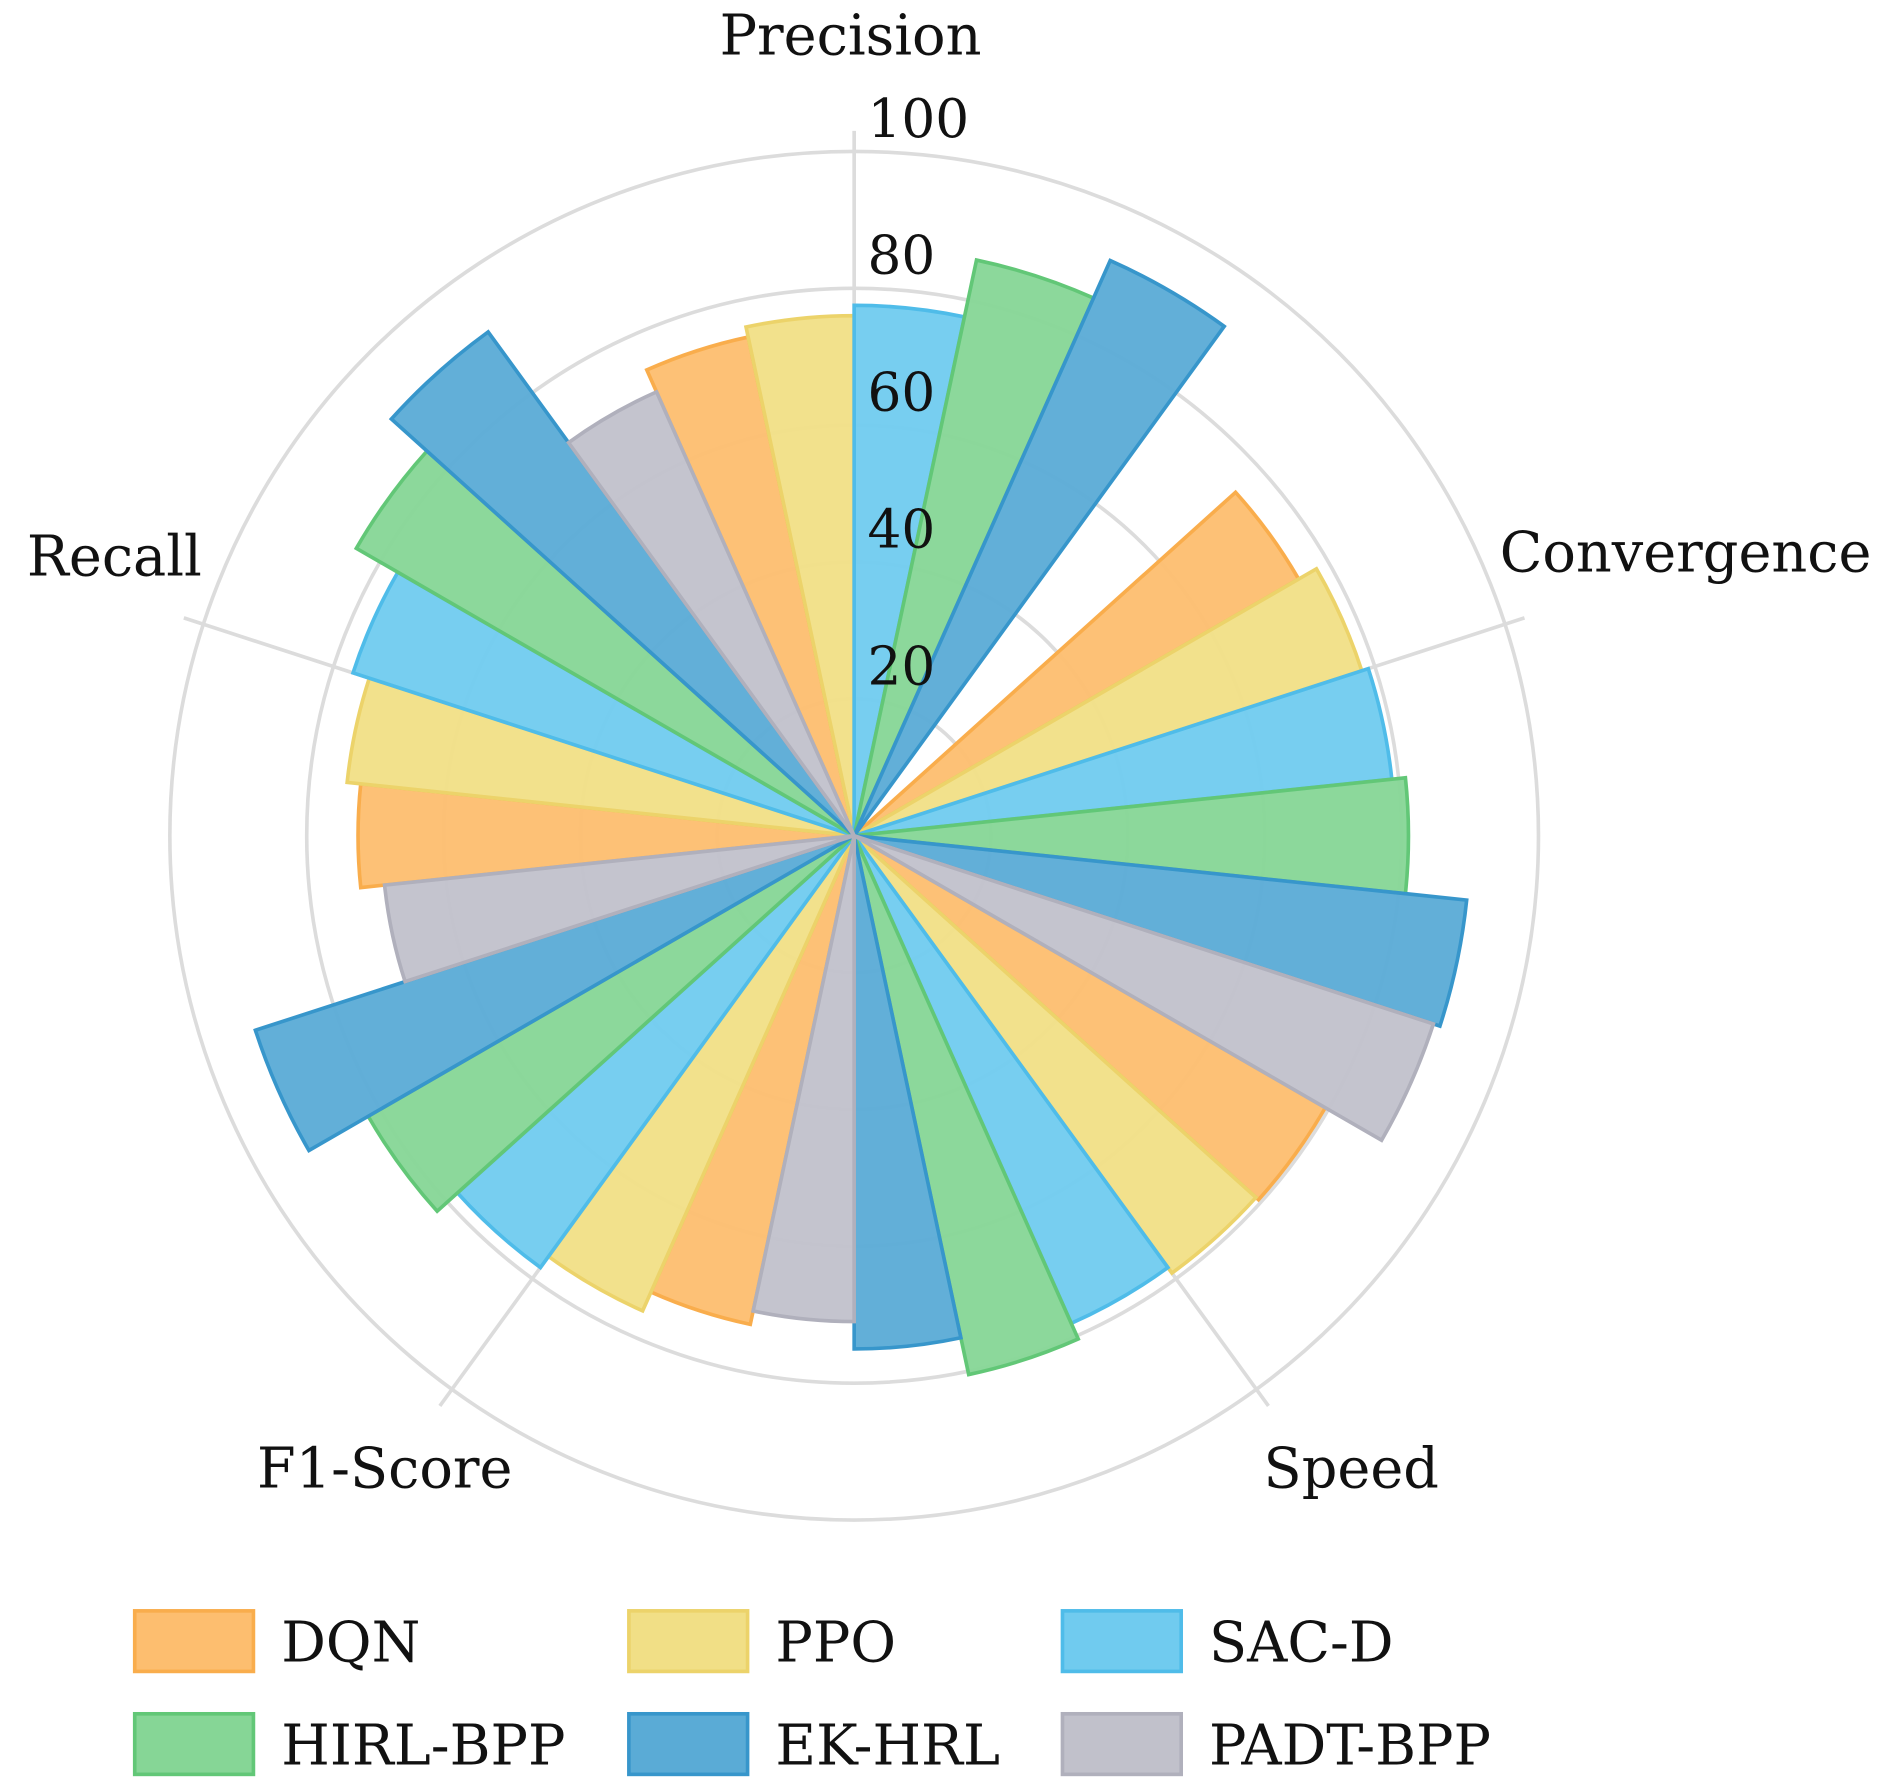  What do you see at coordinates (966, 1105) in the screenshot?
I see `bar-hirl-bpp-speed` at bounding box center [966, 1105].